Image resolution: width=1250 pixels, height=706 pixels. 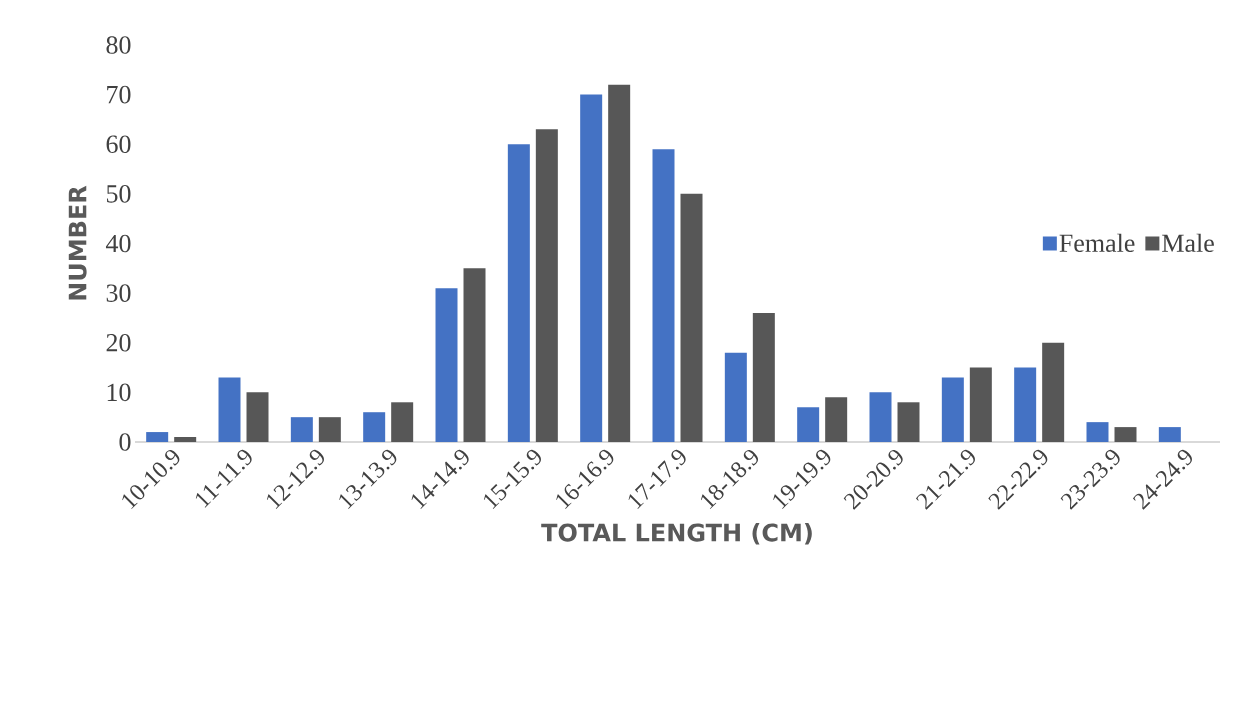 What do you see at coordinates (1097, 243) in the screenshot?
I see `legend-label: Female` at bounding box center [1097, 243].